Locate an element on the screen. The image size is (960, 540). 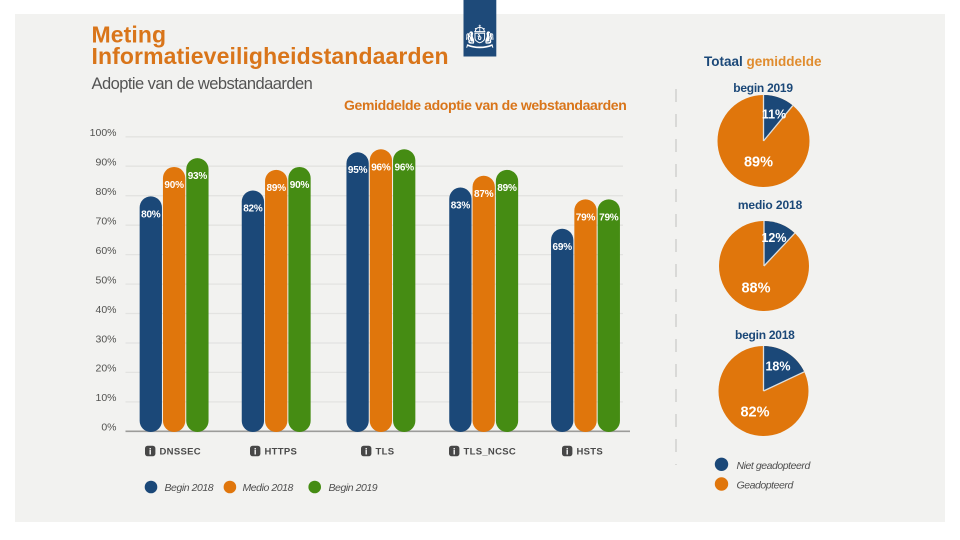
svg-text: Meting is located at coordinates (129, 34).